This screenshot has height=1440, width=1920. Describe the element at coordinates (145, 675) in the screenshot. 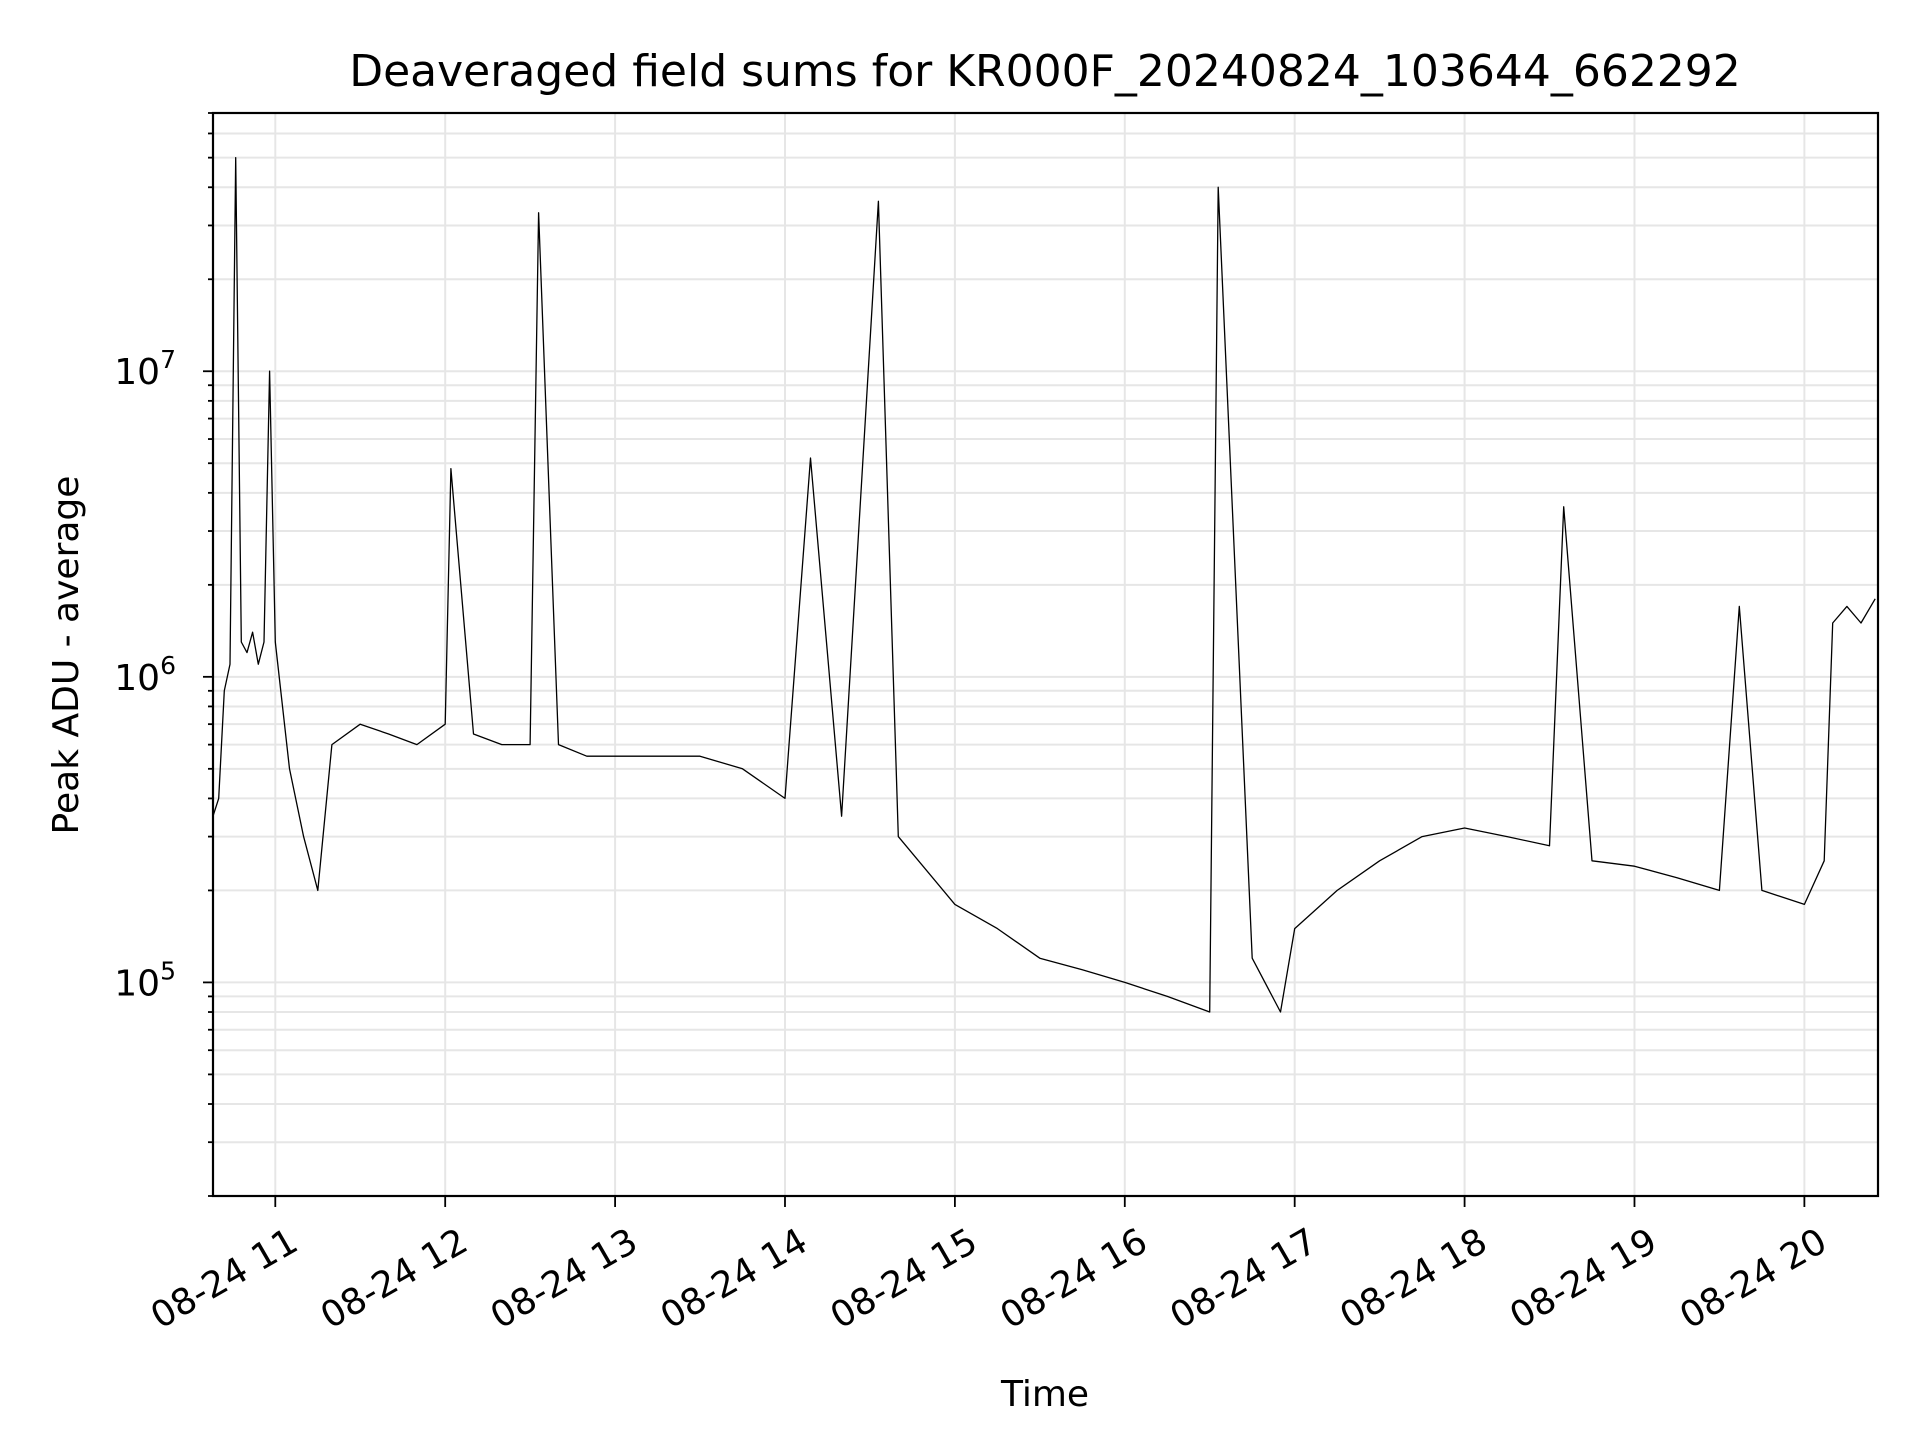

I see `y-tick-label: 10⁶` at that location.